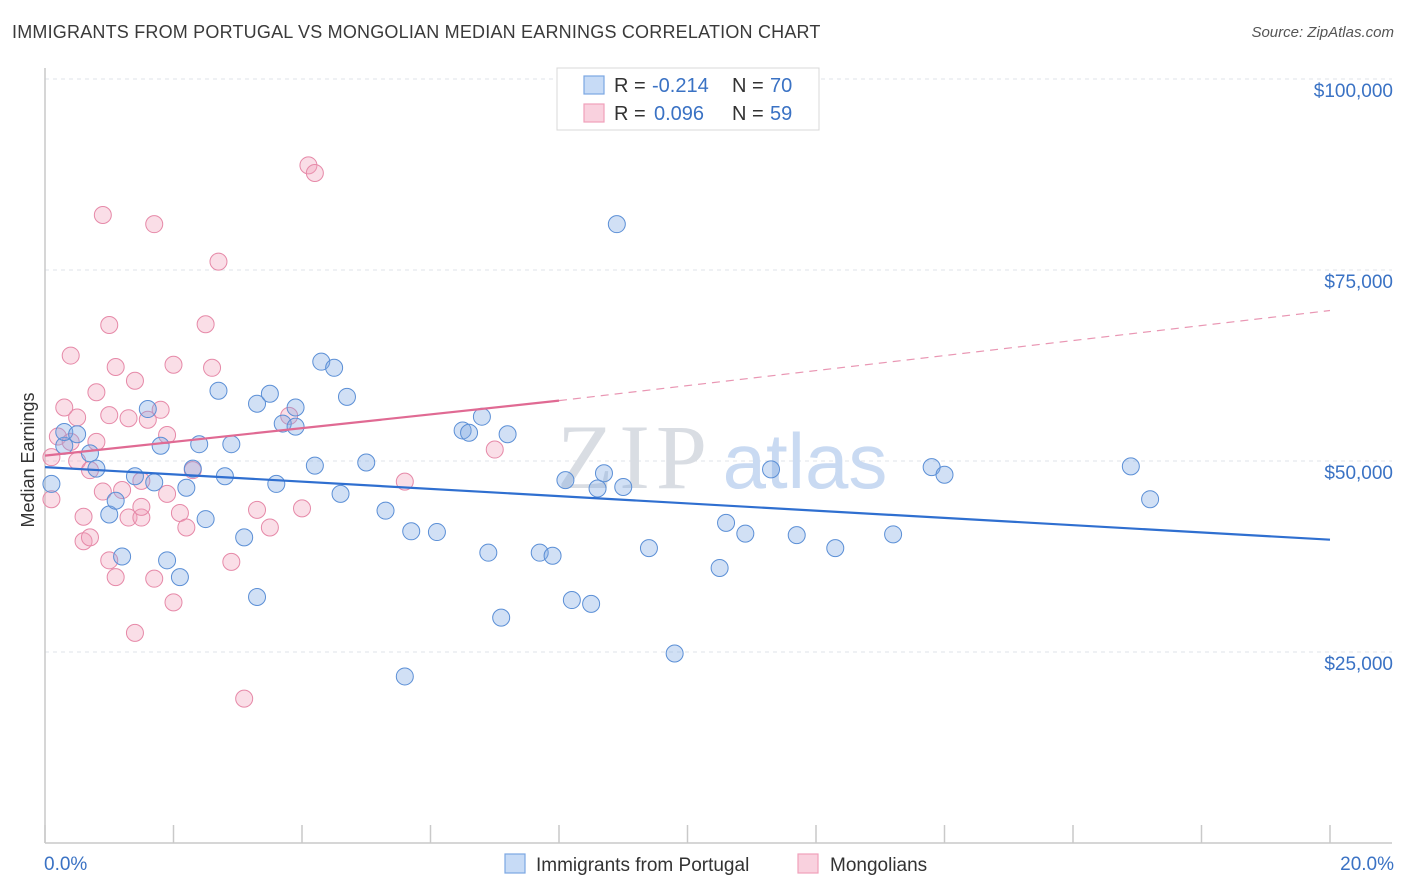 The height and width of the screenshot is (892, 1406). What do you see at coordinates (1353, 378) in the screenshot?
I see `y-tick-labels: $25,000 $50,000 $75,000 $100,000` at bounding box center [1353, 378].